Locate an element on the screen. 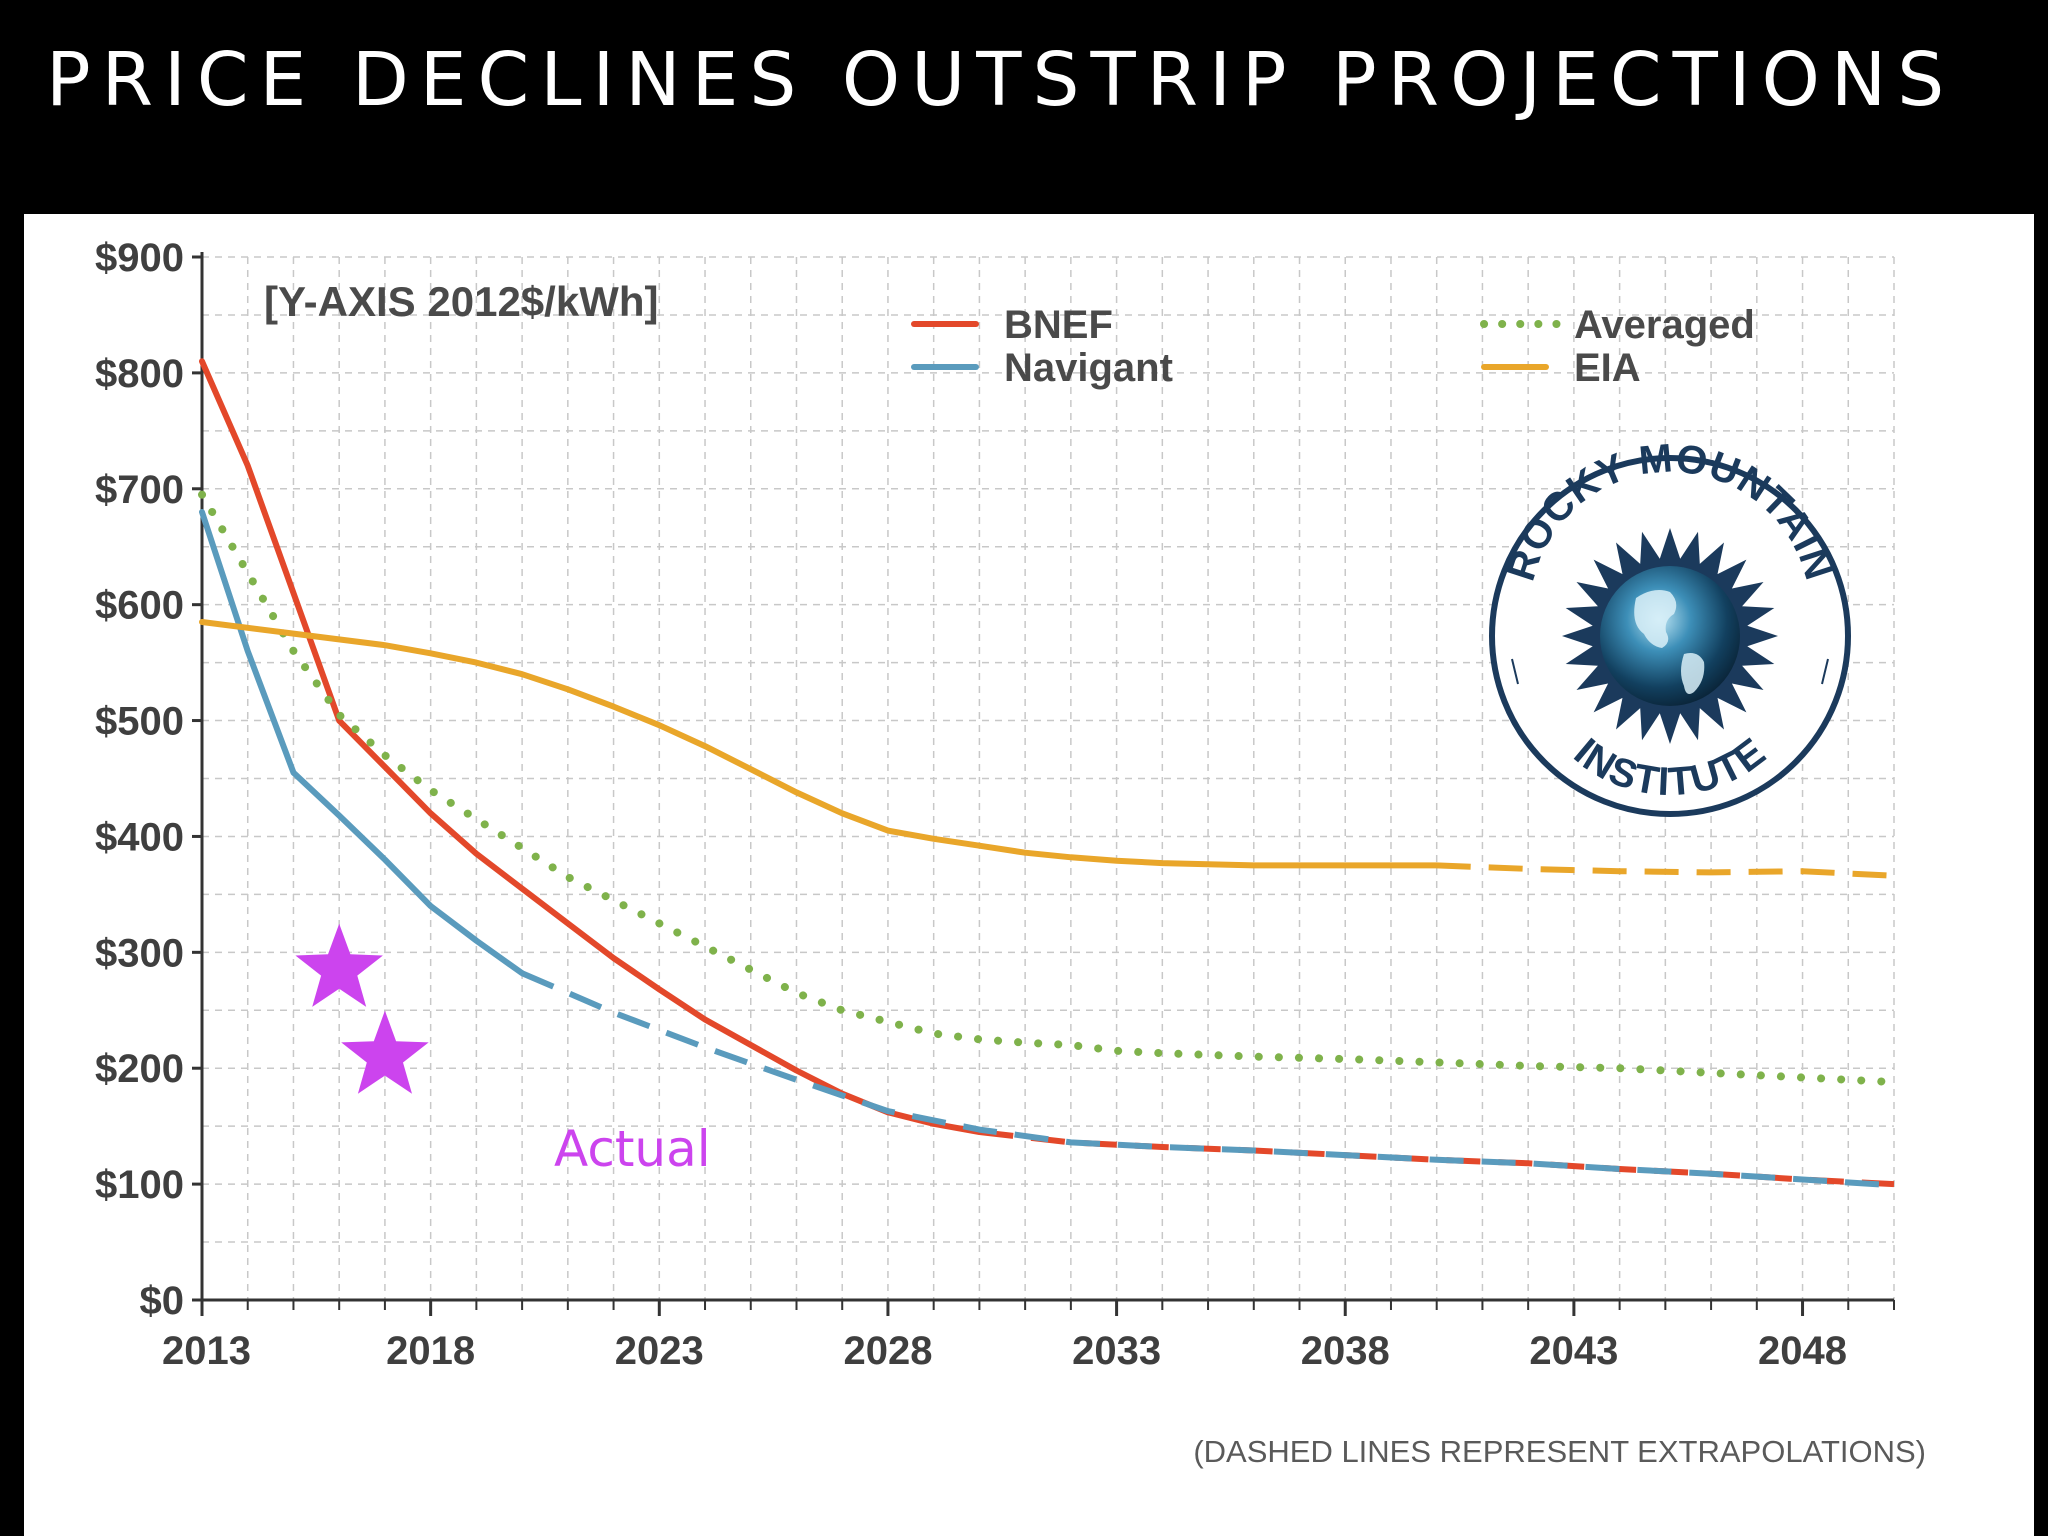  y-tick-label: $600 is located at coordinates (139, 606).